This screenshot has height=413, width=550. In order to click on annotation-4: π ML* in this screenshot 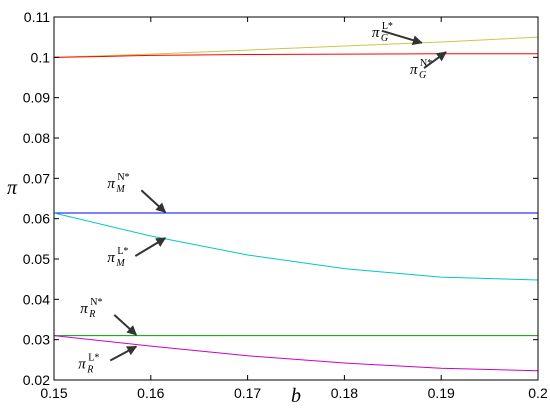, I will do `click(137, 253)`.